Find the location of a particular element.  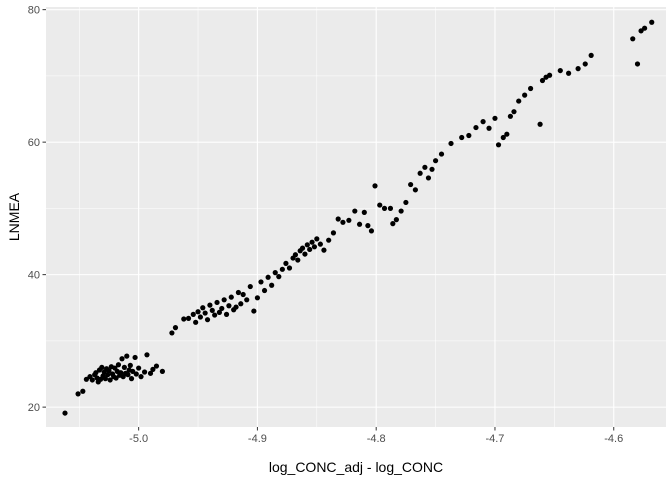

y-tick-label: 40 is located at coordinates (34, 276).